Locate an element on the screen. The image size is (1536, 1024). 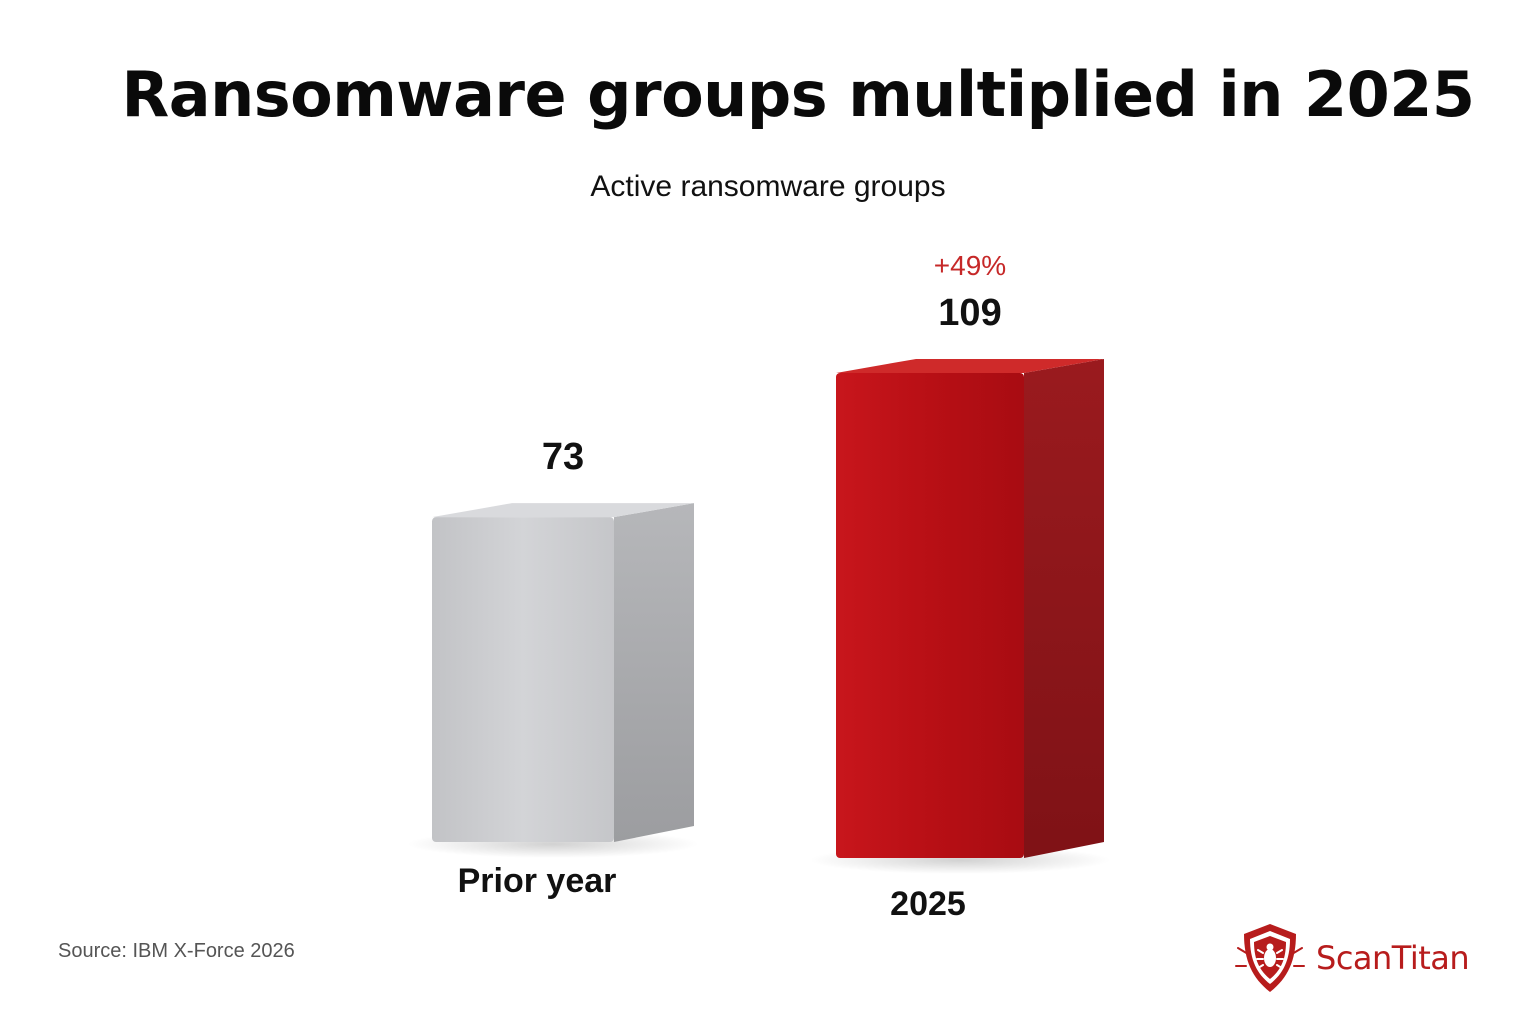
bar-2025 is located at coordinates (960, 616).